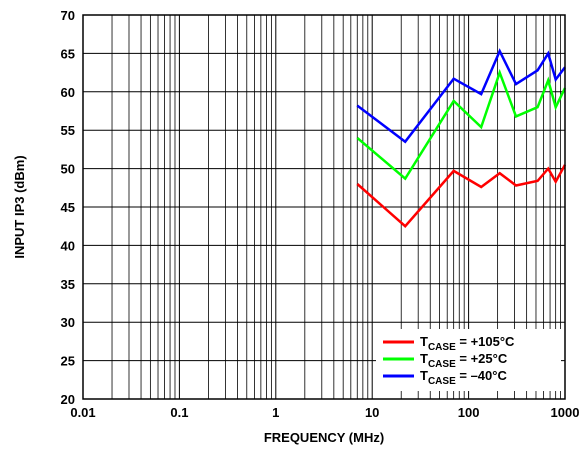 Image resolution: width=588 pixels, height=452 pixels. What do you see at coordinates (68, 130) in the screenshot?
I see `y-tick-label: 55` at bounding box center [68, 130].